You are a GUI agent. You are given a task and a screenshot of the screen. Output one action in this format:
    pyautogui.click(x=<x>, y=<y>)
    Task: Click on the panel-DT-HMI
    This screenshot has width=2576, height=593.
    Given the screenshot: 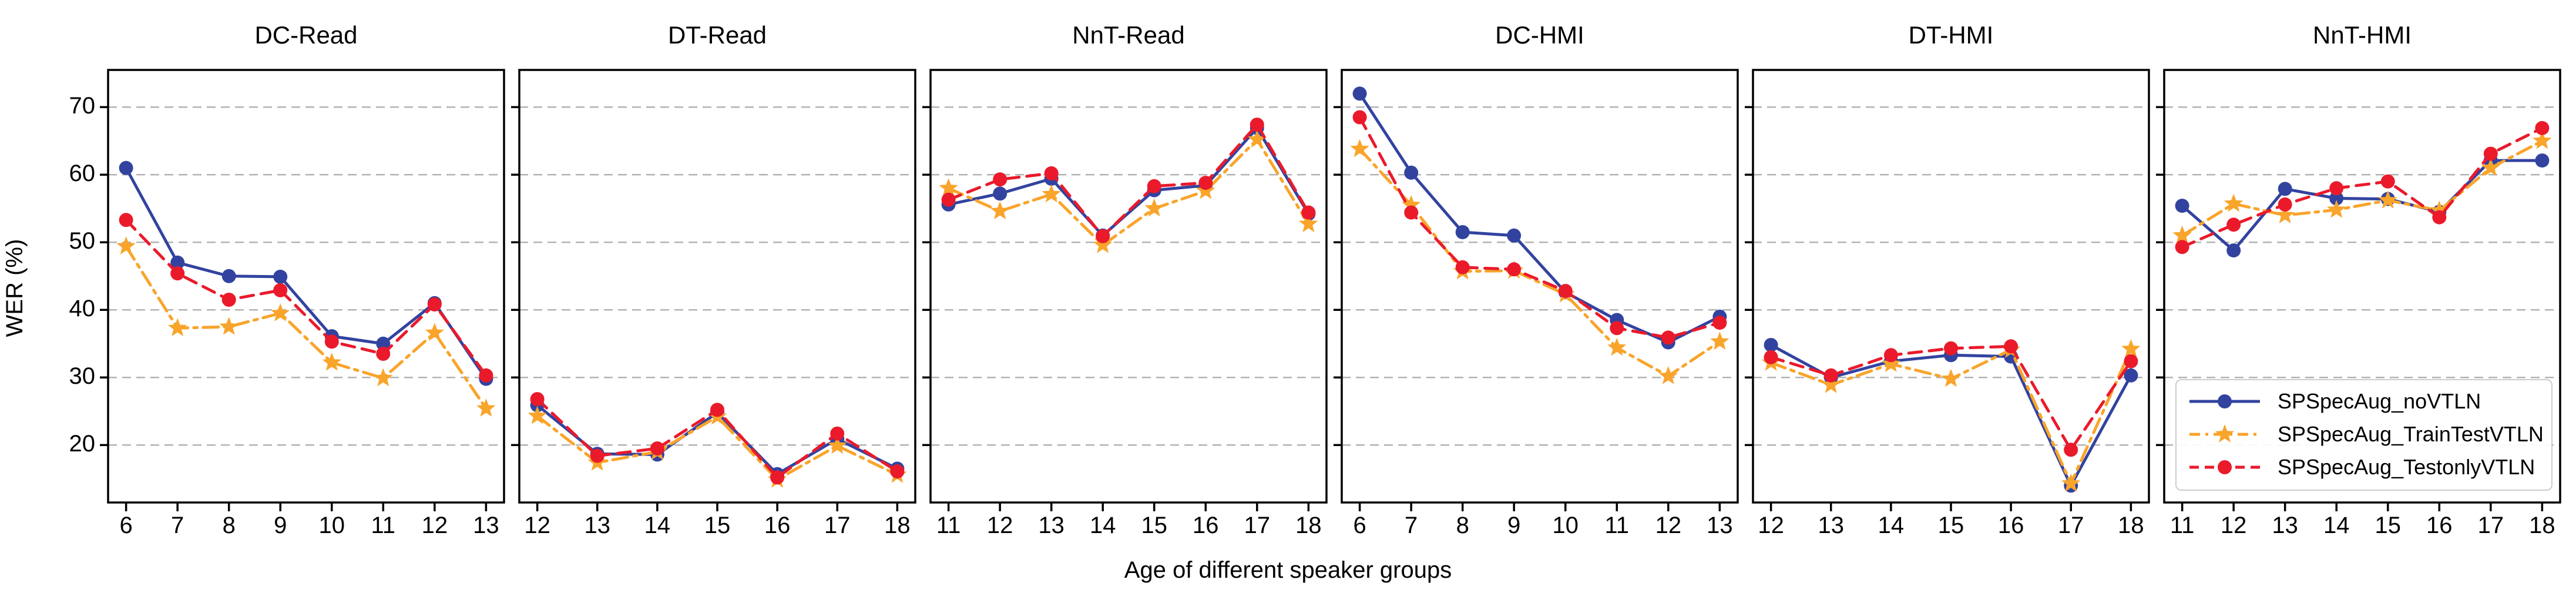 What is the action you would take?
    pyautogui.click(x=1947, y=290)
    